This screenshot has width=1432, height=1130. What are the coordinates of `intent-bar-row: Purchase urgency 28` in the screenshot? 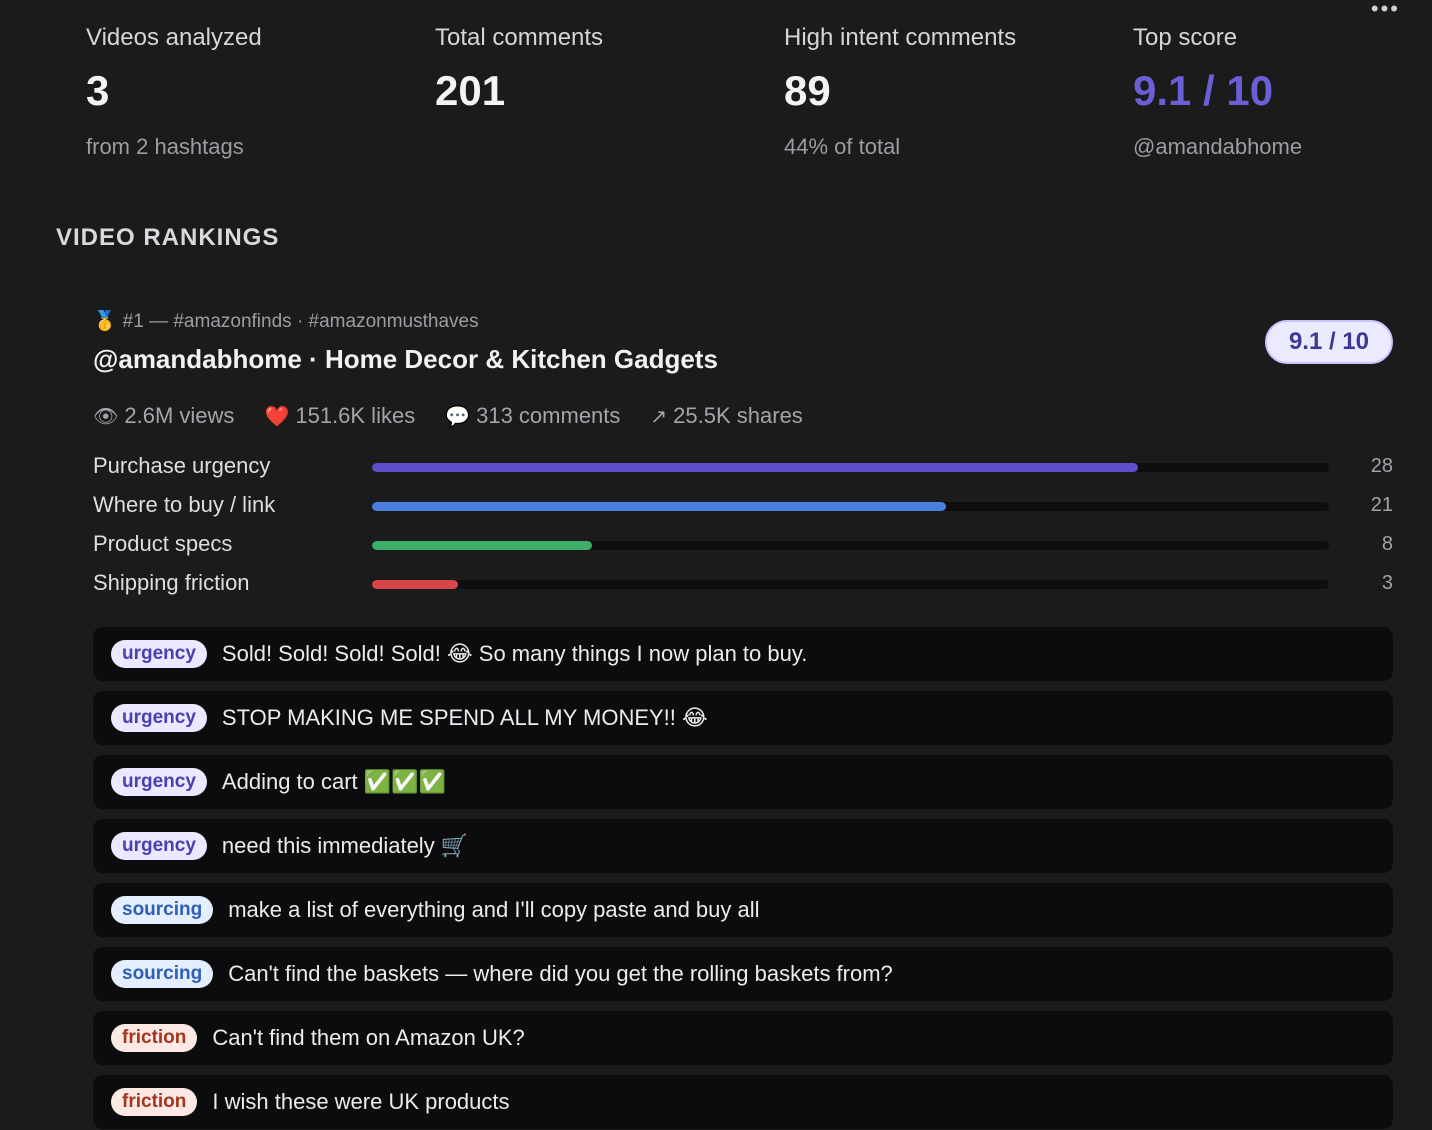 It's located at (743, 470).